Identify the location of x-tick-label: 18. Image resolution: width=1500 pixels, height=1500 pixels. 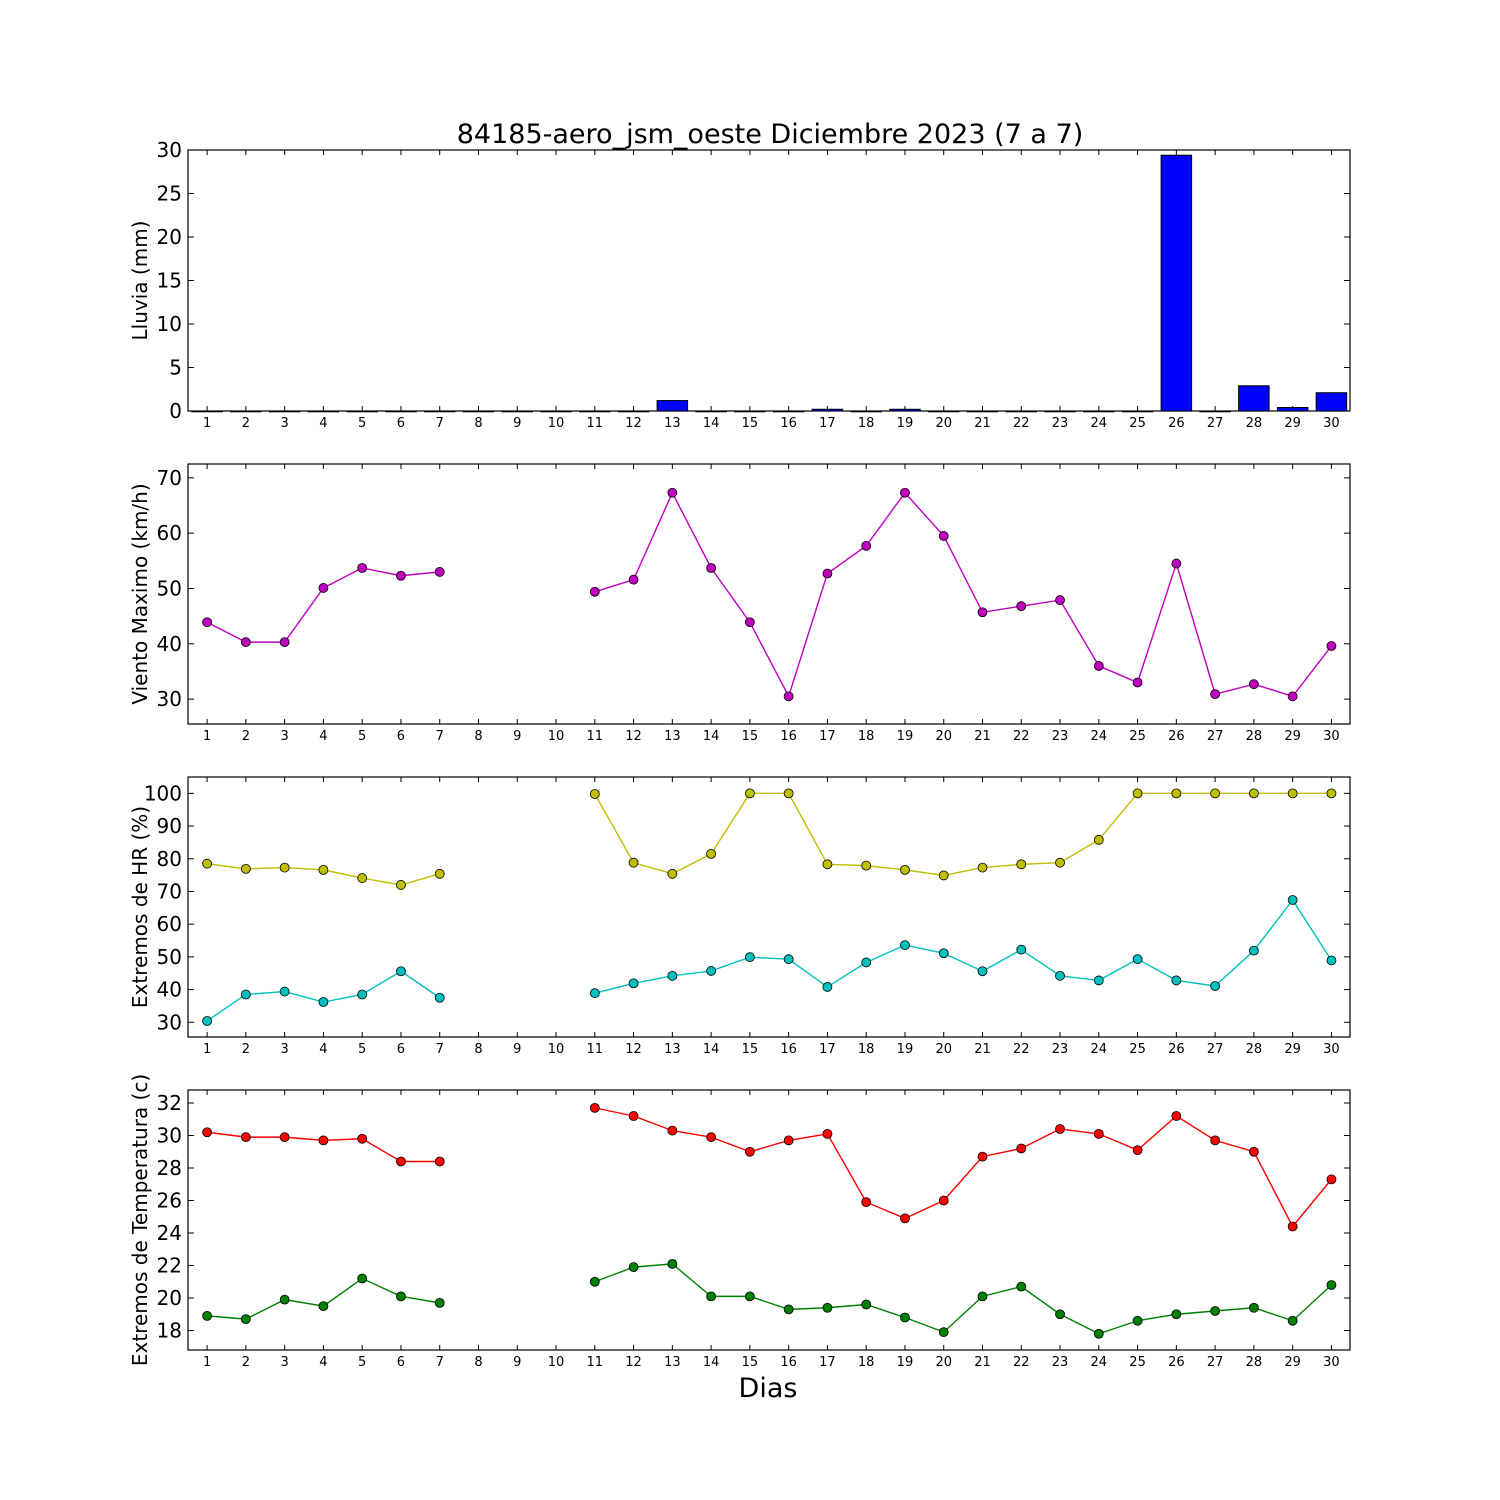
(866, 423).